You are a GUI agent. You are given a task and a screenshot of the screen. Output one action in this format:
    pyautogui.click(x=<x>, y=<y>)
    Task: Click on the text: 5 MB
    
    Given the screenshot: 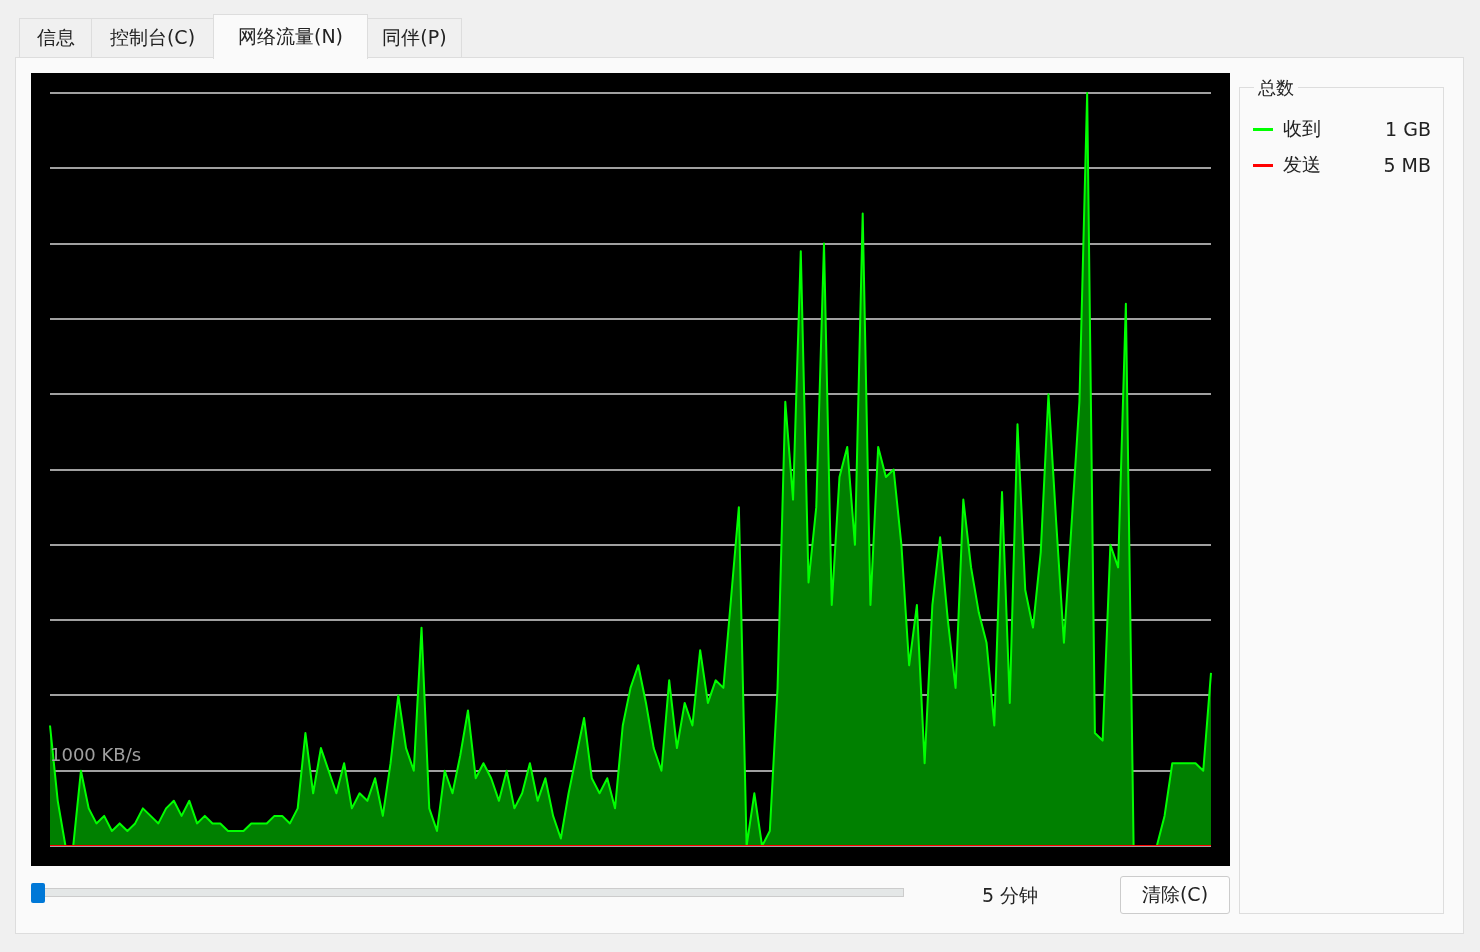 What is the action you would take?
    pyautogui.click(x=1407, y=165)
    